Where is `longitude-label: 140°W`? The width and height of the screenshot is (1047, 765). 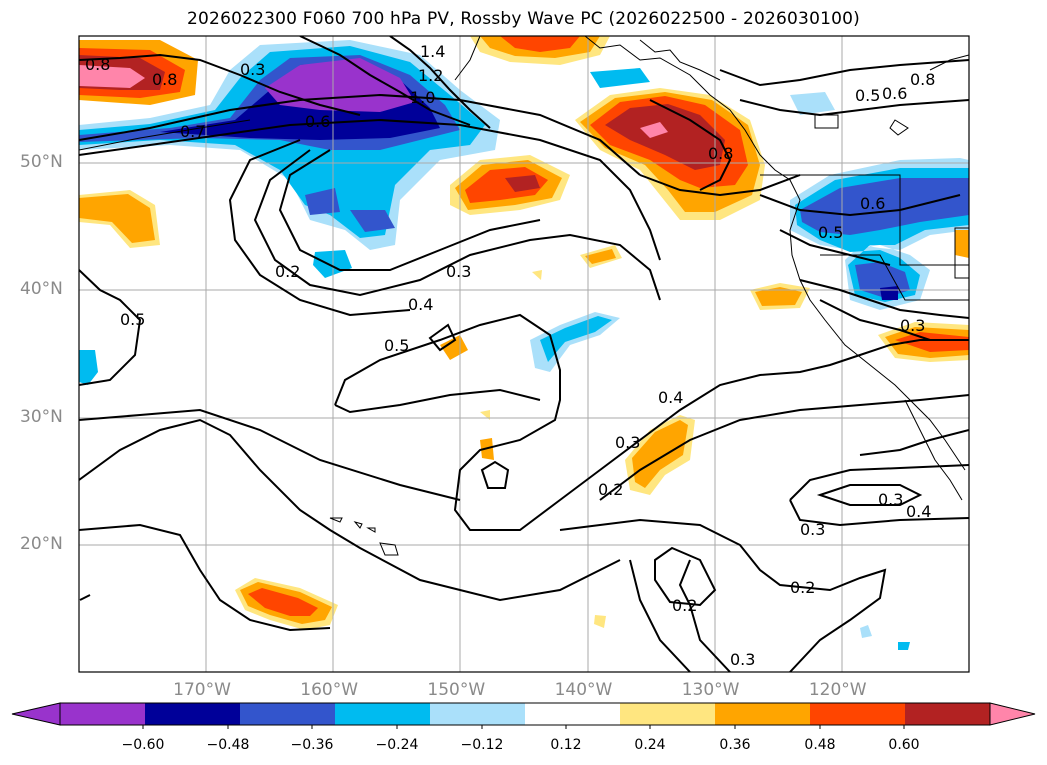
longitude-label: 140°W is located at coordinates (583, 690).